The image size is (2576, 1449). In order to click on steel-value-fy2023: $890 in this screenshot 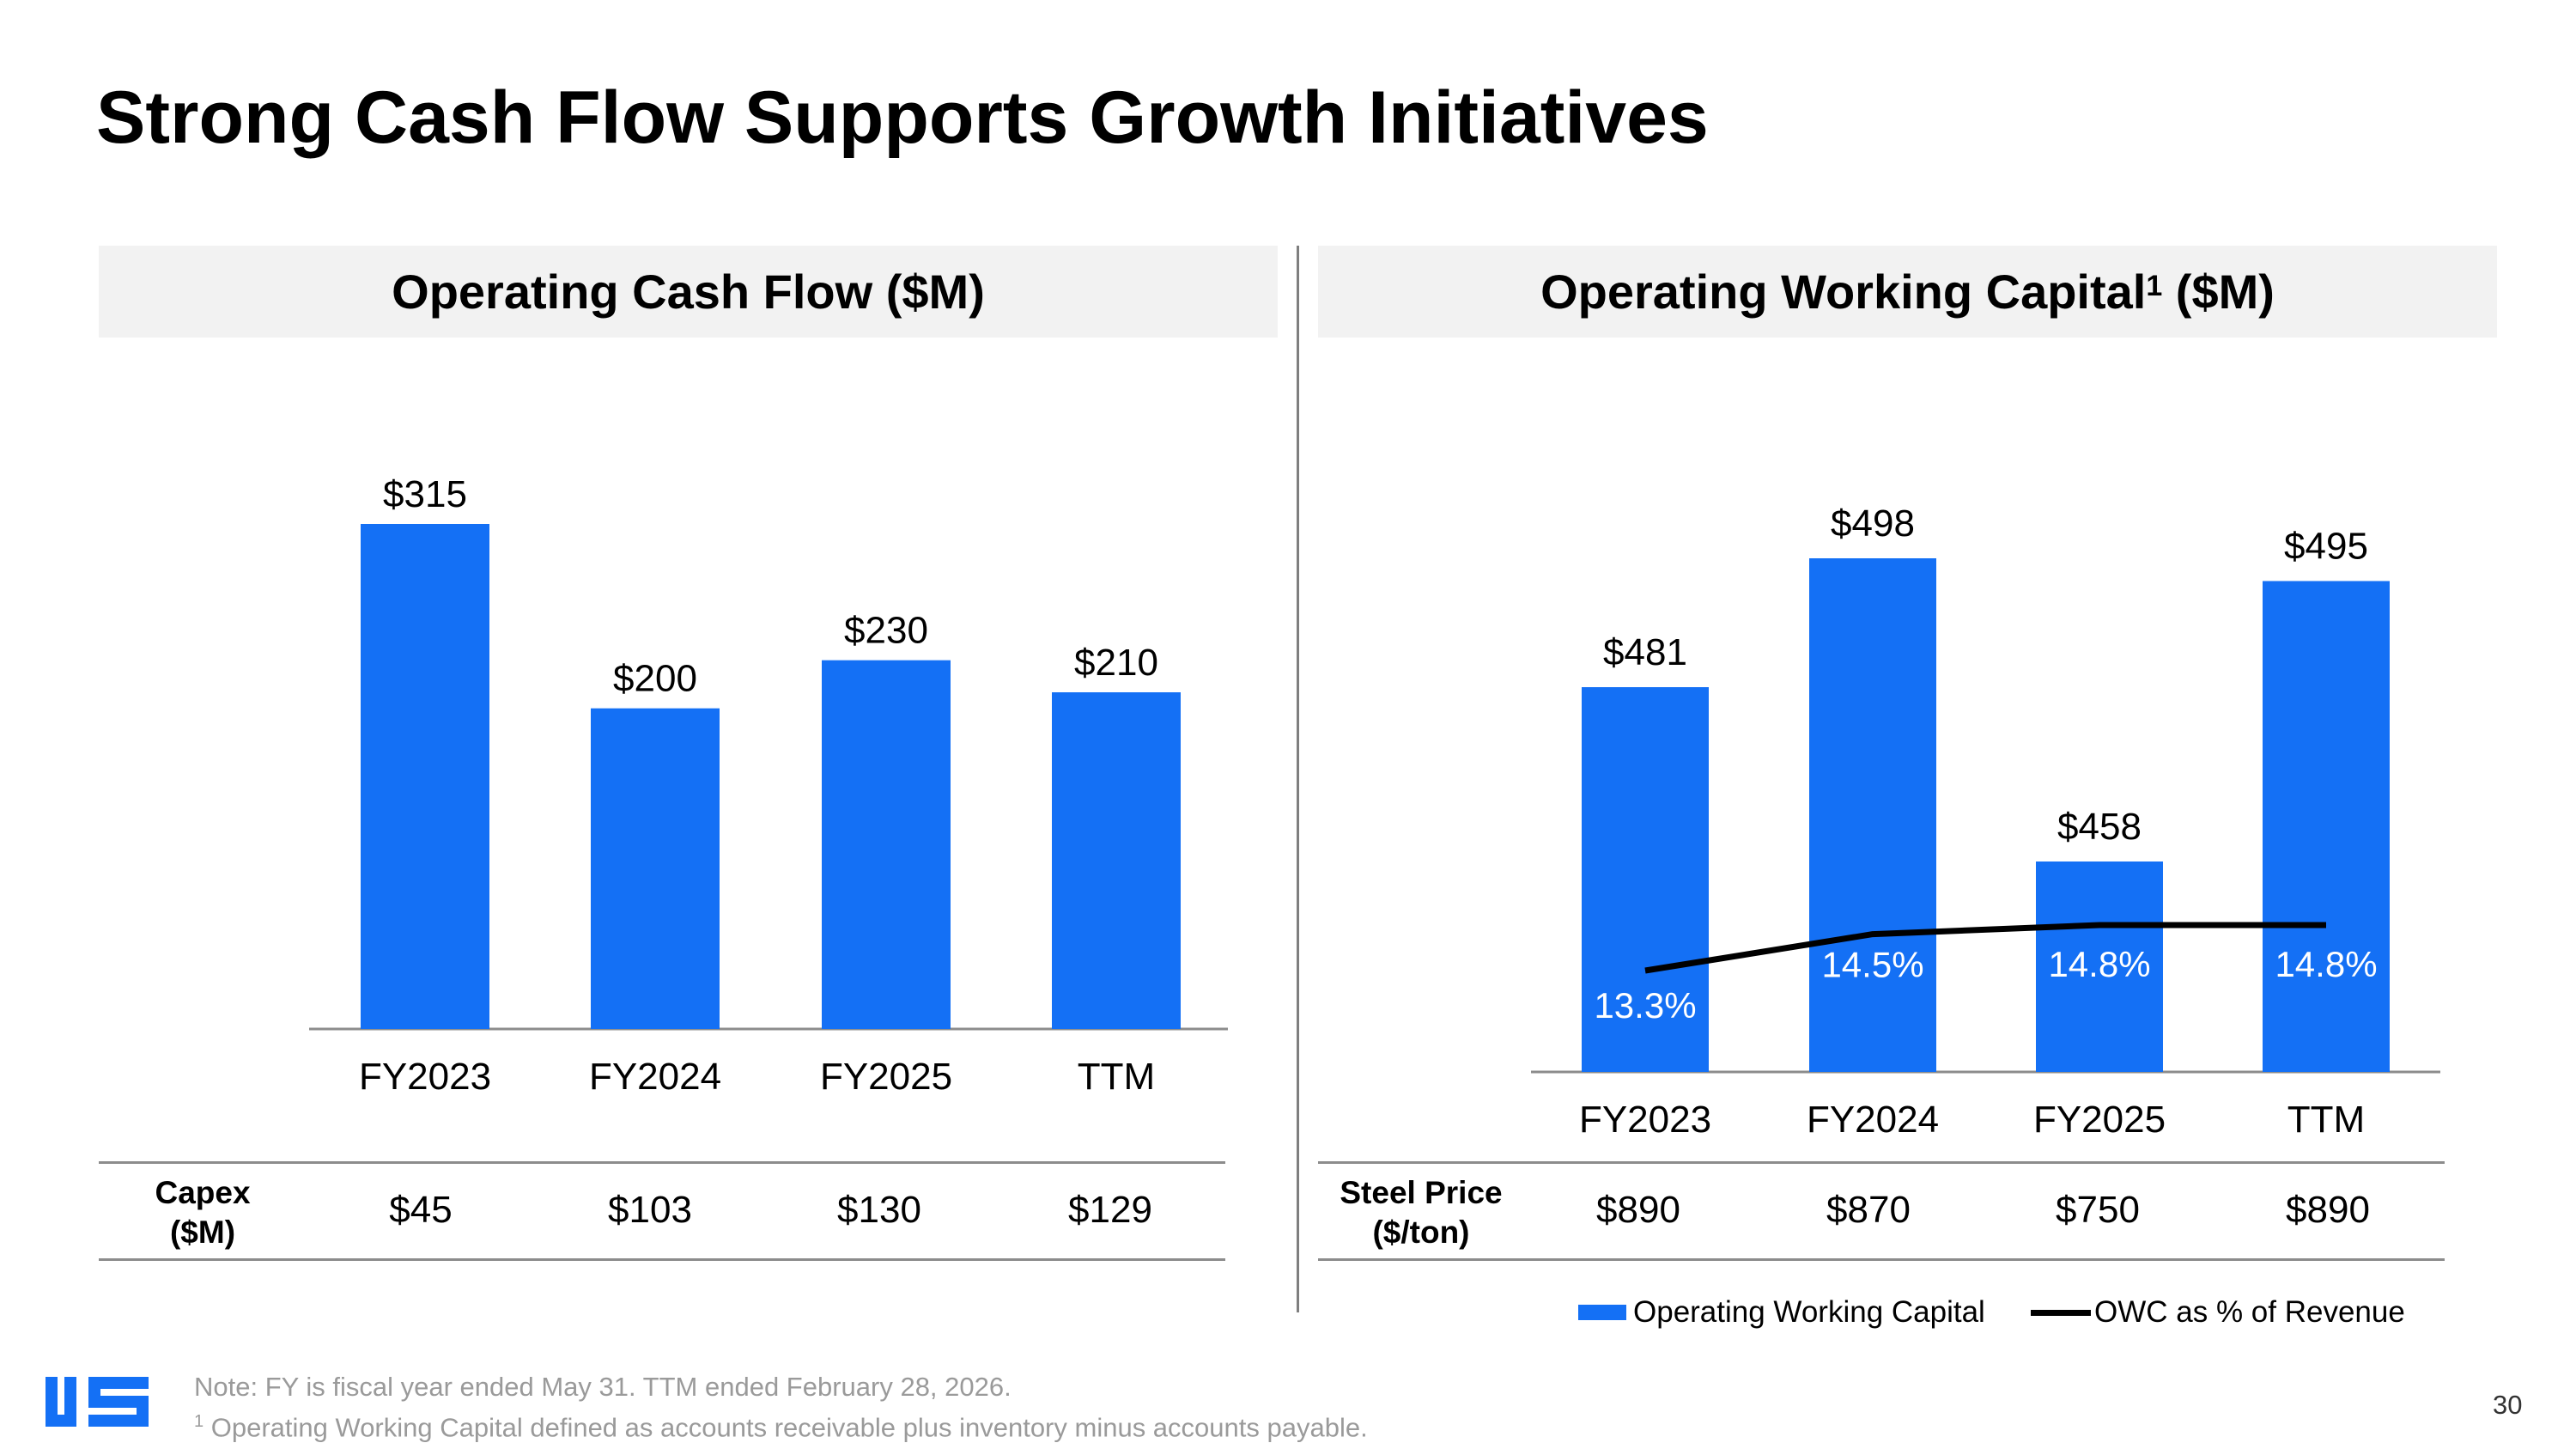, I will do `click(1638, 1210)`.